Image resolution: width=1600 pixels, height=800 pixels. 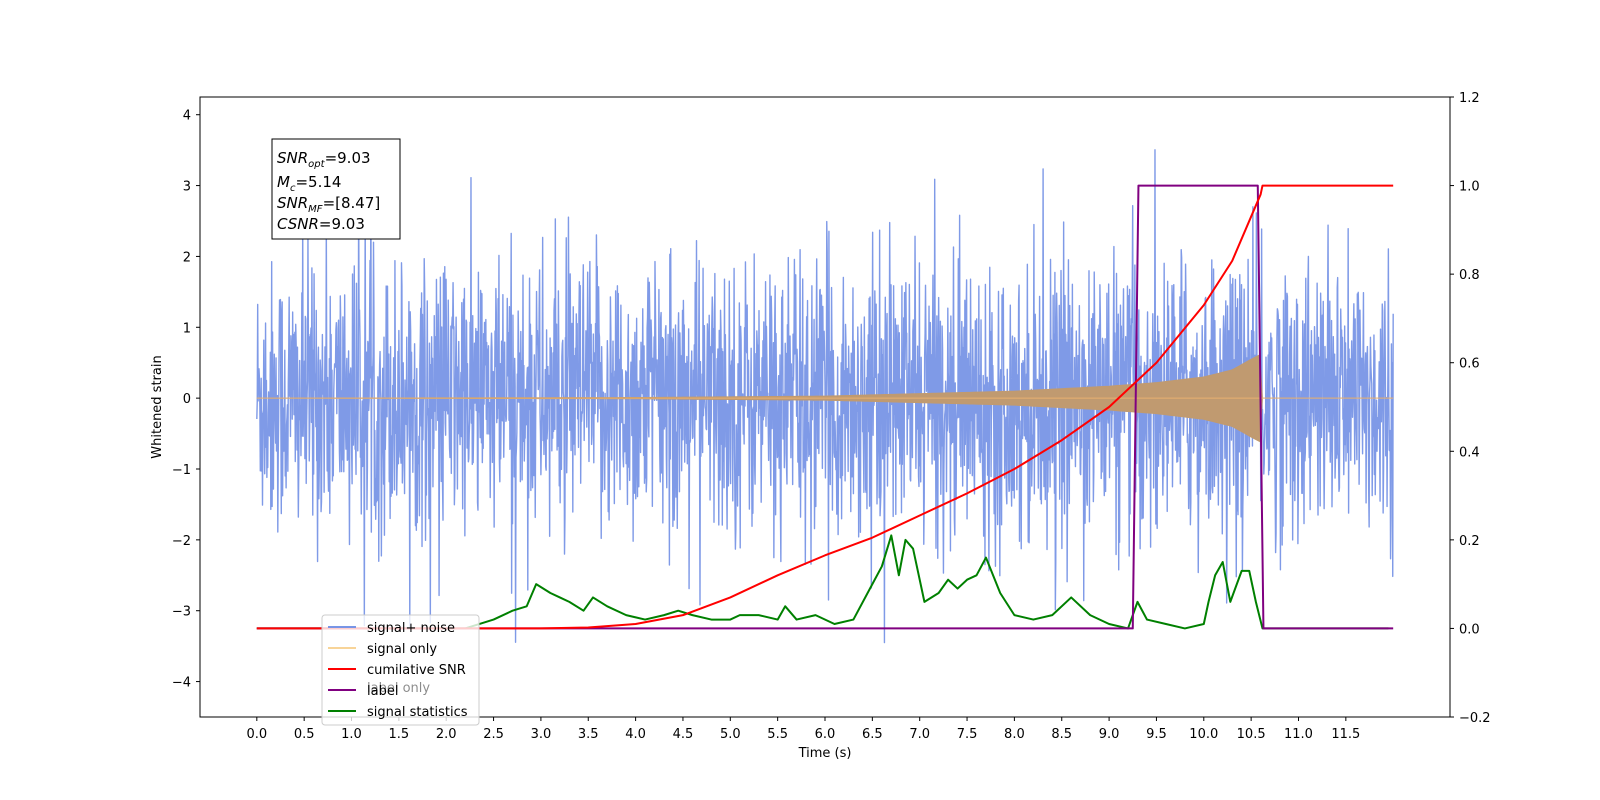 I want to click on legend-frame, so click(x=400, y=670).